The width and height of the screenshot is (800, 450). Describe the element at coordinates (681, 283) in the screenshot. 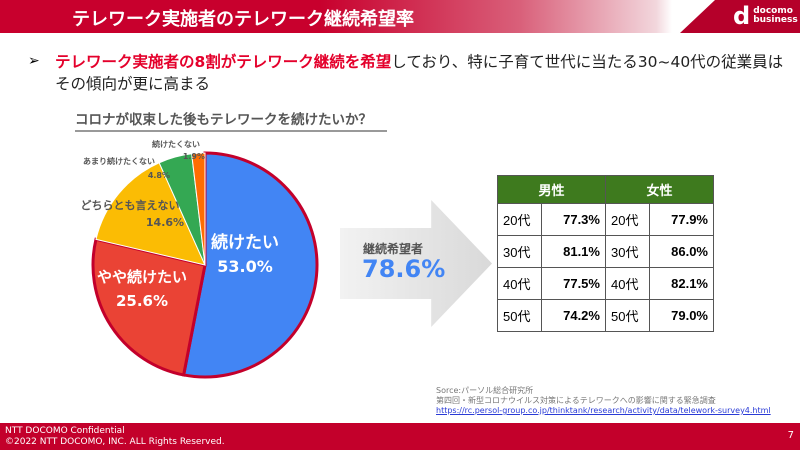

I see `value-cell: 82.1%` at that location.